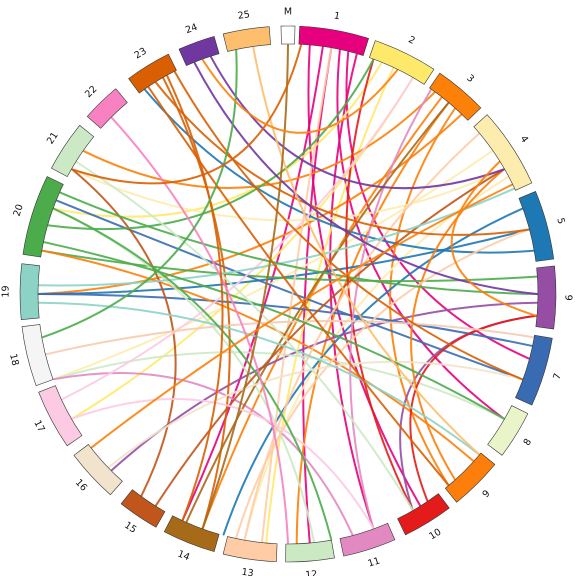  Describe the element at coordinates (528, 442) in the screenshot. I see `segment-label-8: 8` at that location.